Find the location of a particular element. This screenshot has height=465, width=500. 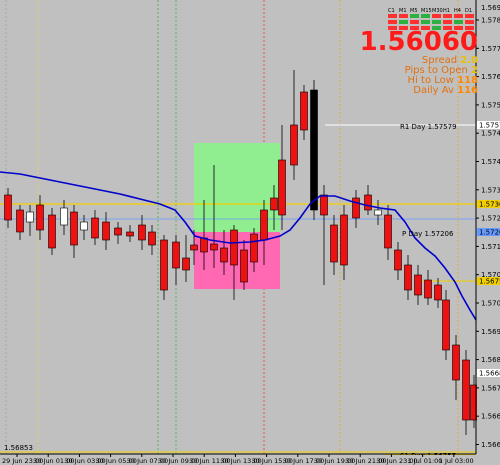

hilo-label: Hi to Low is located at coordinates (430, 80).